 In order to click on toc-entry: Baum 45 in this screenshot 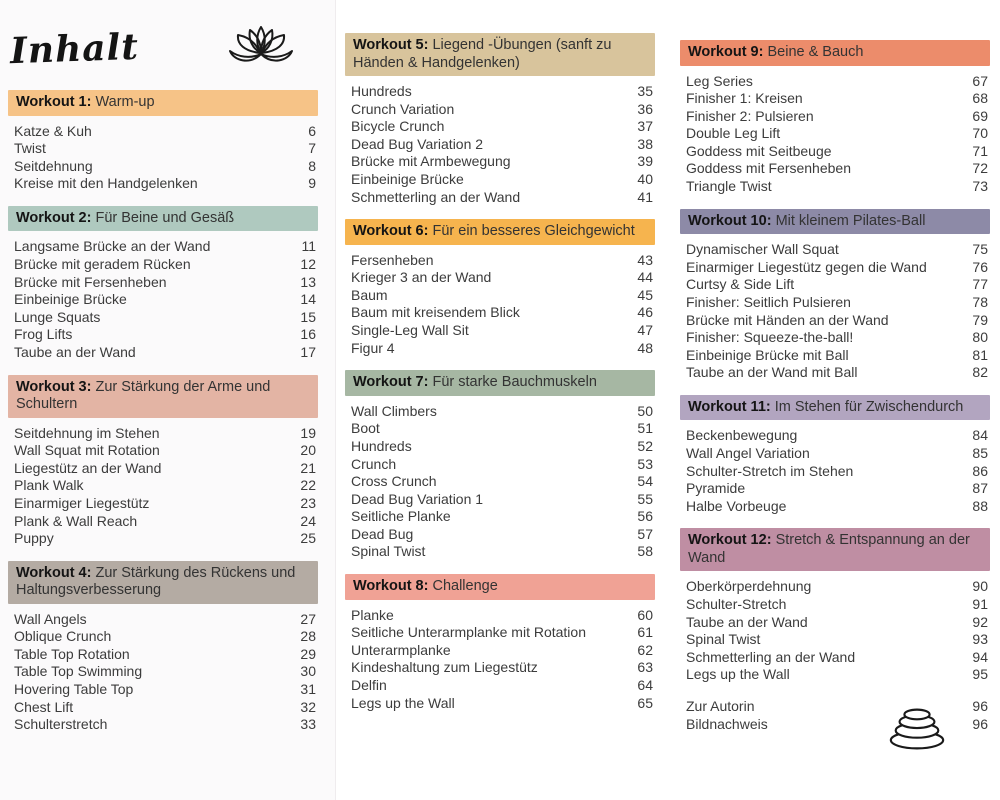, I will do `click(502, 296)`.